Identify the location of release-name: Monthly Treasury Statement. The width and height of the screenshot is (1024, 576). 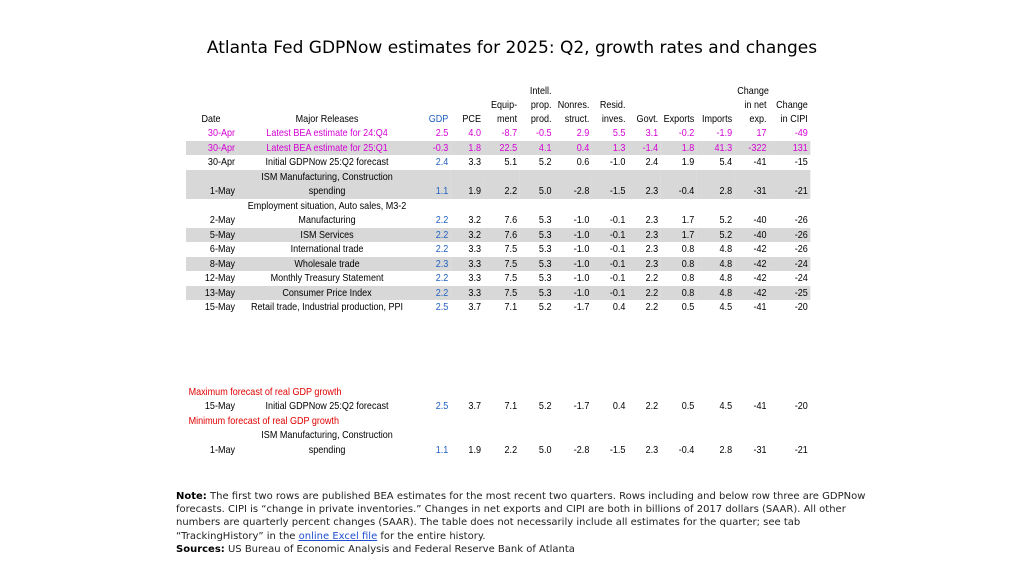
(327, 278).